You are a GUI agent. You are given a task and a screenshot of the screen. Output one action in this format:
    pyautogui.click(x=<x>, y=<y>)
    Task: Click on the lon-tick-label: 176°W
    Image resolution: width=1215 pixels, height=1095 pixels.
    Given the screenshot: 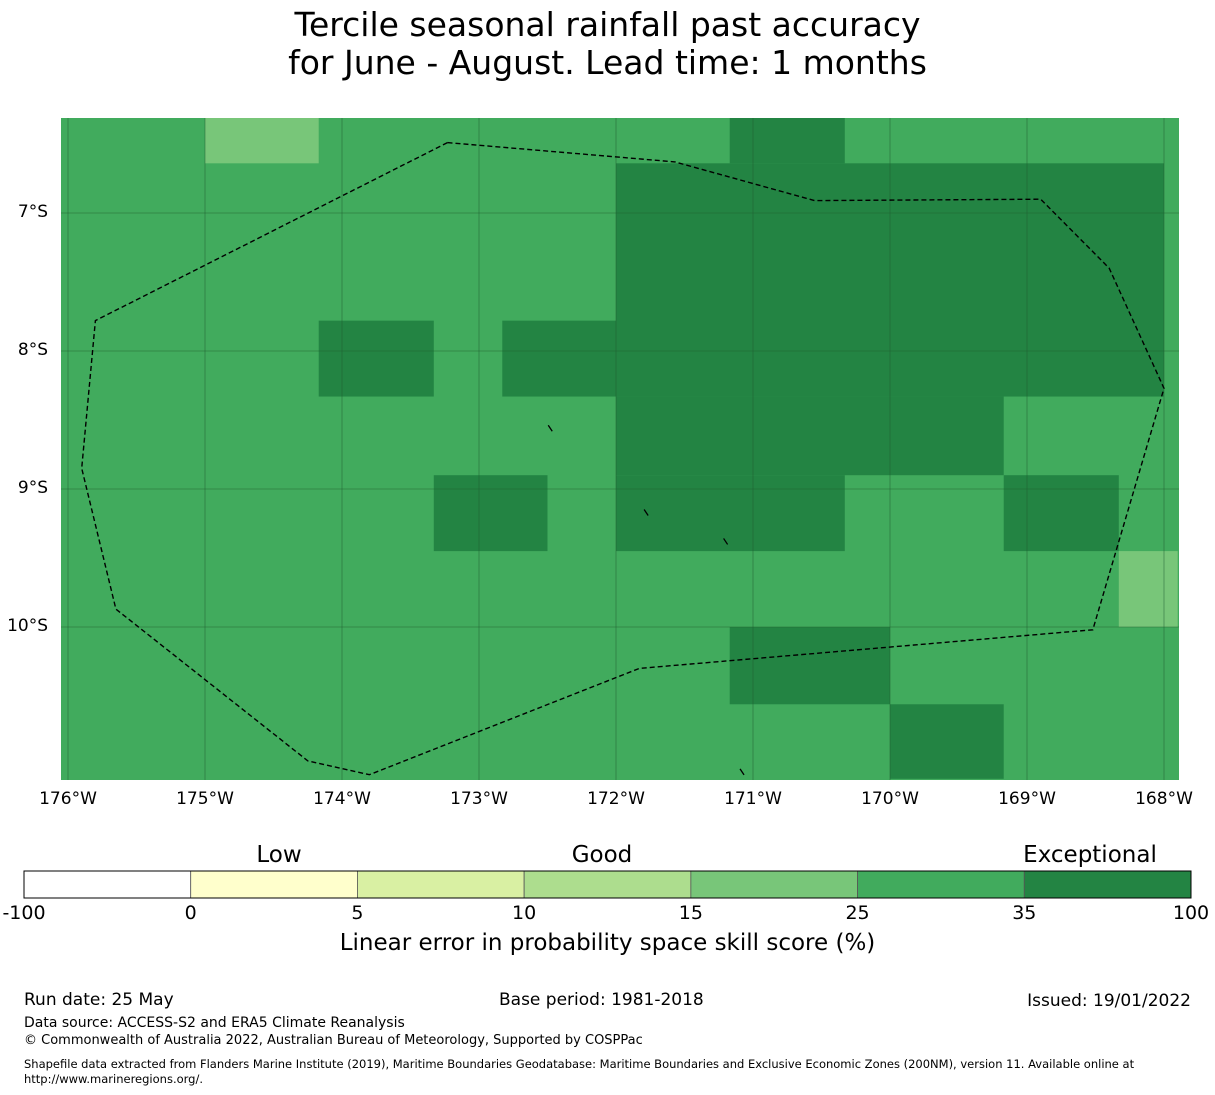 What is the action you would take?
    pyautogui.click(x=68, y=799)
    